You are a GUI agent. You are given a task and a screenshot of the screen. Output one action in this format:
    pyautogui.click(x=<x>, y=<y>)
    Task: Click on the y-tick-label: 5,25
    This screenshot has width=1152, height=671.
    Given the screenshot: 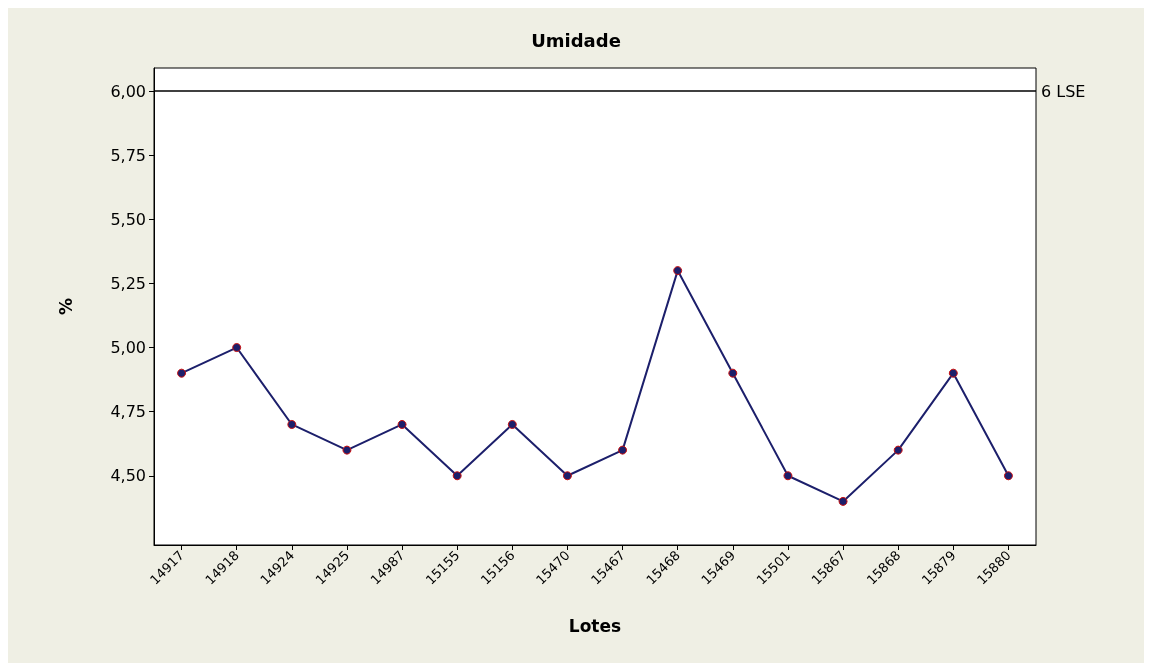 What is the action you would take?
    pyautogui.click(x=128, y=283)
    